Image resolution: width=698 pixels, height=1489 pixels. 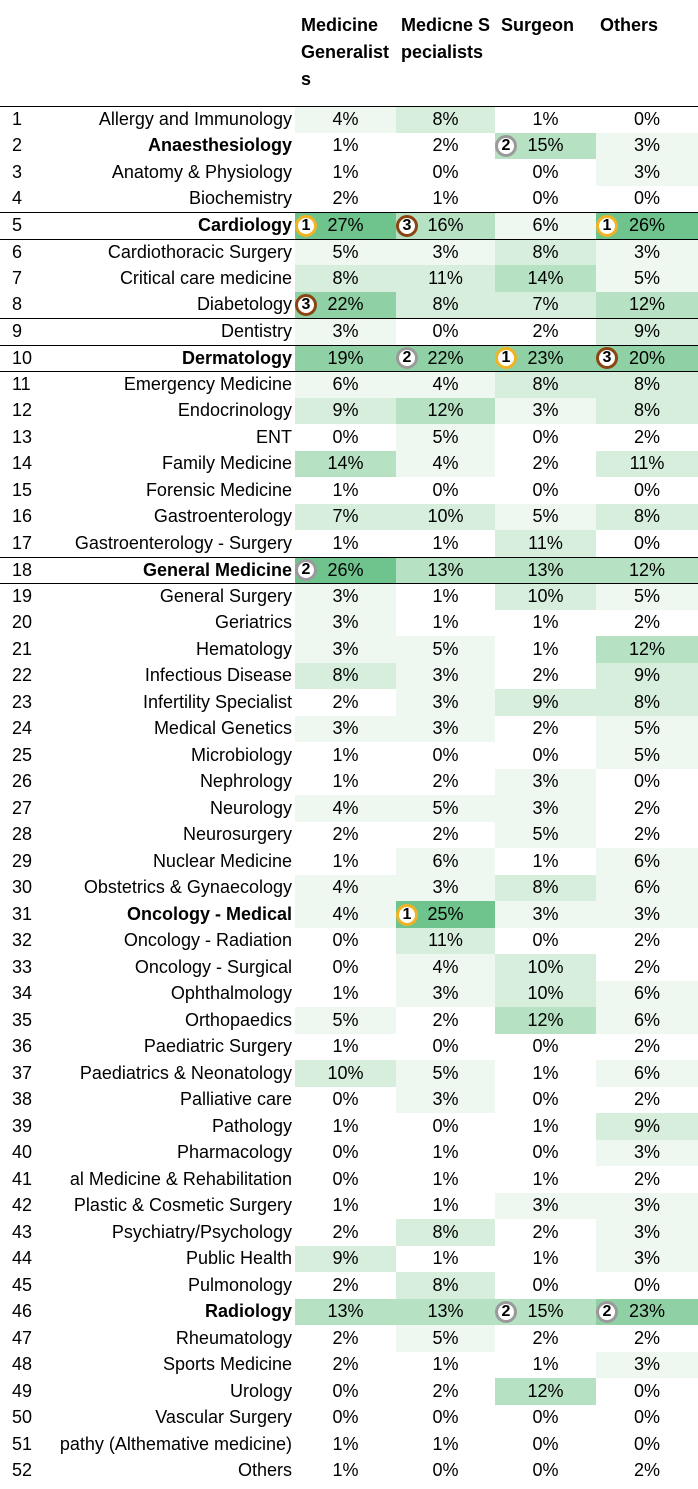 I want to click on specialty-name: Oncology - Medical, so click(x=209, y=913).